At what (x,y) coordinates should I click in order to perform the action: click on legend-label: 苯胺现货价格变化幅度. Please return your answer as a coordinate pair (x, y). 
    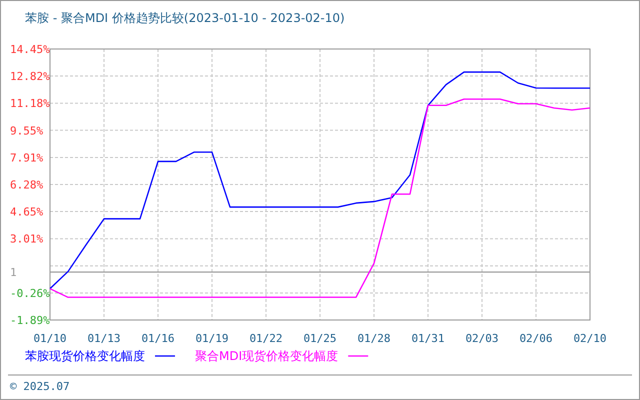
    Looking at the image, I should click on (85, 356).